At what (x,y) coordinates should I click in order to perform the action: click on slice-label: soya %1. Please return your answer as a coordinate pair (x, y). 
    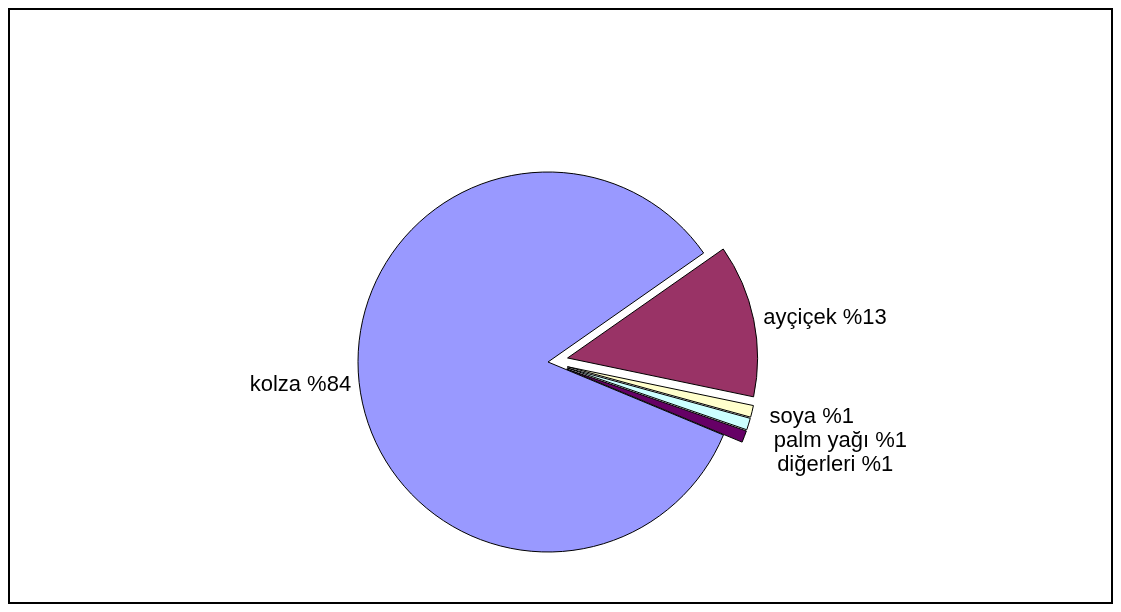
    Looking at the image, I should click on (811, 416).